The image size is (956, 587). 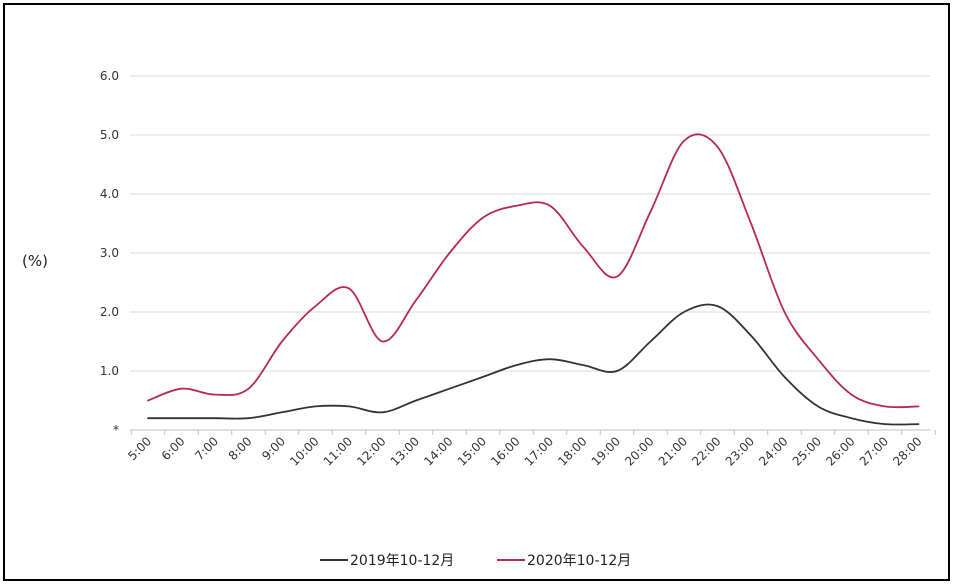 What do you see at coordinates (405, 451) in the screenshot?
I see `x-tick-label: 13:00` at bounding box center [405, 451].